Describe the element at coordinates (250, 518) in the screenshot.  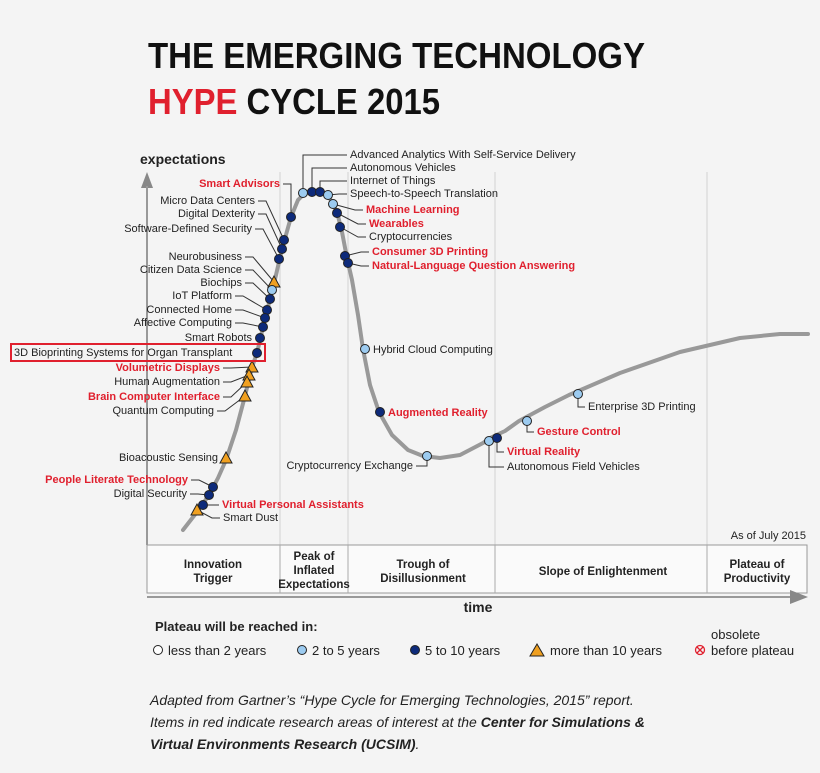
I see `technology-label: Smart Dust` at that location.